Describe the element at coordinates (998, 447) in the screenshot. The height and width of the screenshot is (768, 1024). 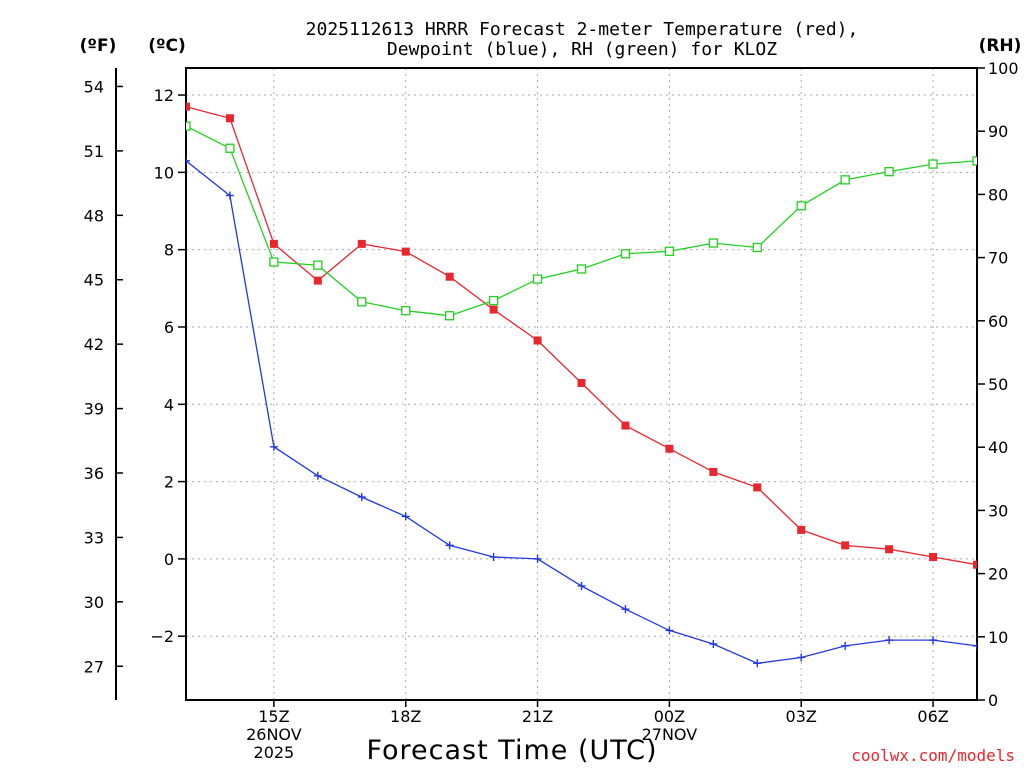
I see `rh-tick-label: 40` at that location.